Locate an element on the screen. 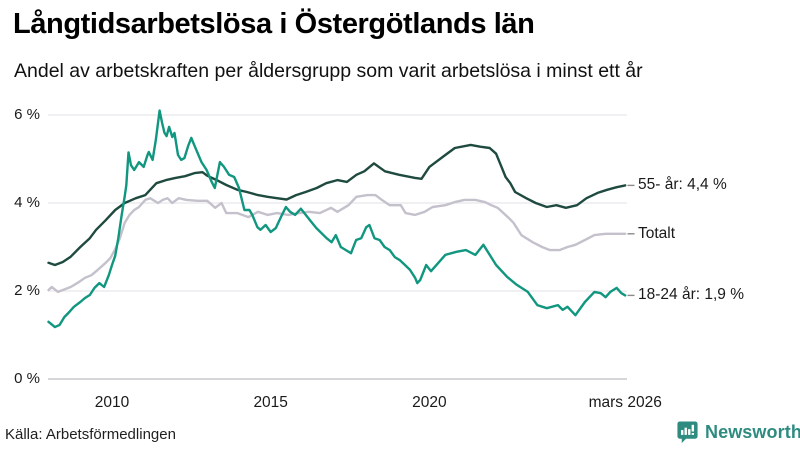 This screenshot has width=800, height=450. newsworthy-icon is located at coordinates (687, 432).